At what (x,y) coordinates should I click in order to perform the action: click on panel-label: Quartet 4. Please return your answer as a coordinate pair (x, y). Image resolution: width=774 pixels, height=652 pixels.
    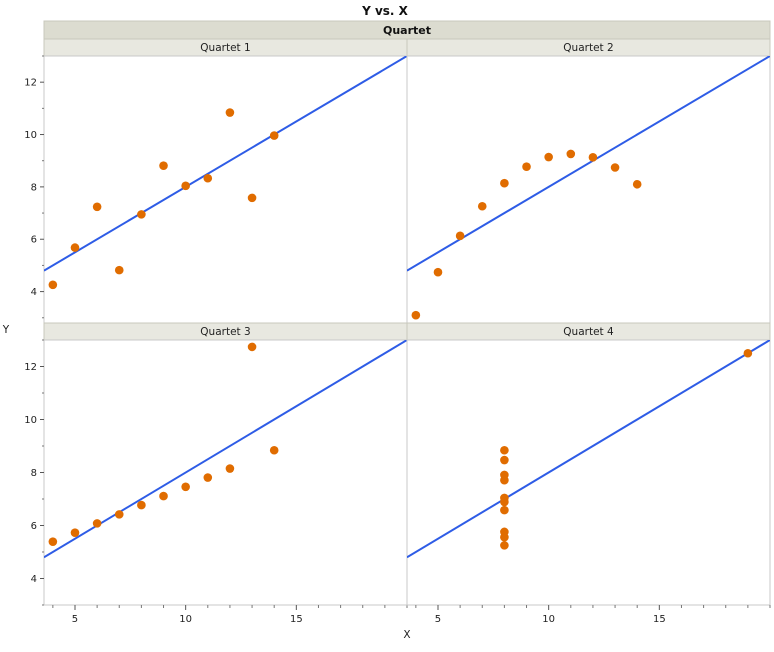
    Looking at the image, I should click on (588, 332).